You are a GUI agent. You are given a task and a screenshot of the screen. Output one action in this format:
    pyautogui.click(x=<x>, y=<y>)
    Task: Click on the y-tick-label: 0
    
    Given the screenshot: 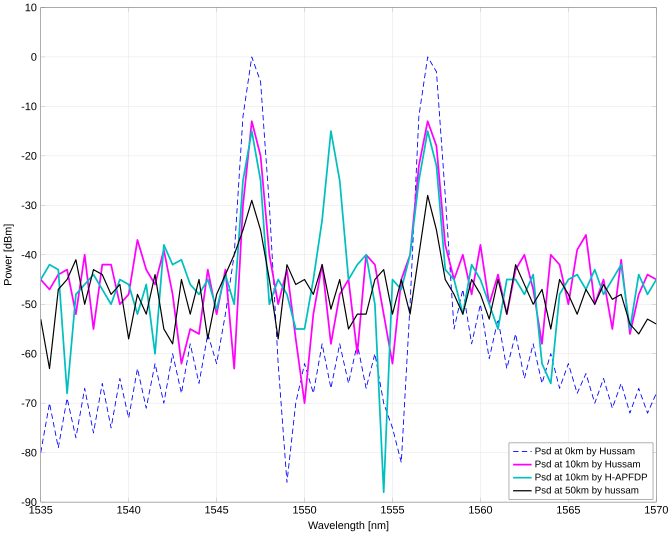 What is the action you would take?
    pyautogui.click(x=33, y=57)
    